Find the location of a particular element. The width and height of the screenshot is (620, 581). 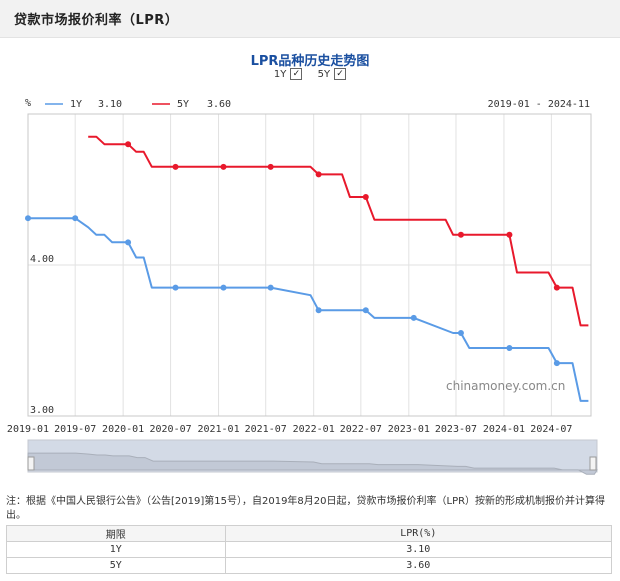

legend-5y-name: 5Y is located at coordinates (183, 104).